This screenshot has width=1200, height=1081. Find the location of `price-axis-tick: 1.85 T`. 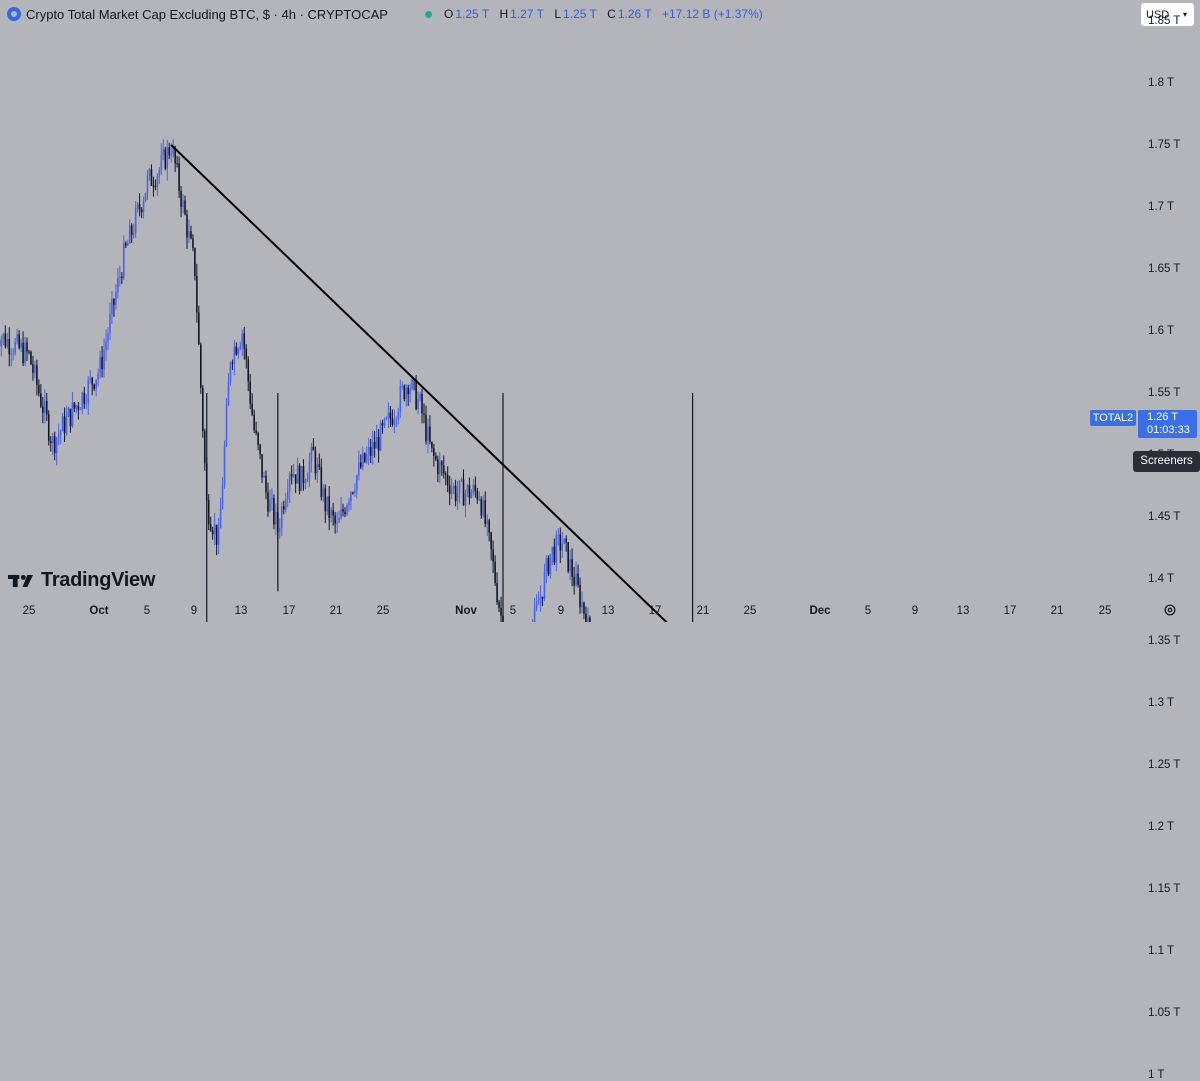

price-axis-tick: 1.85 T is located at coordinates (1164, 21).